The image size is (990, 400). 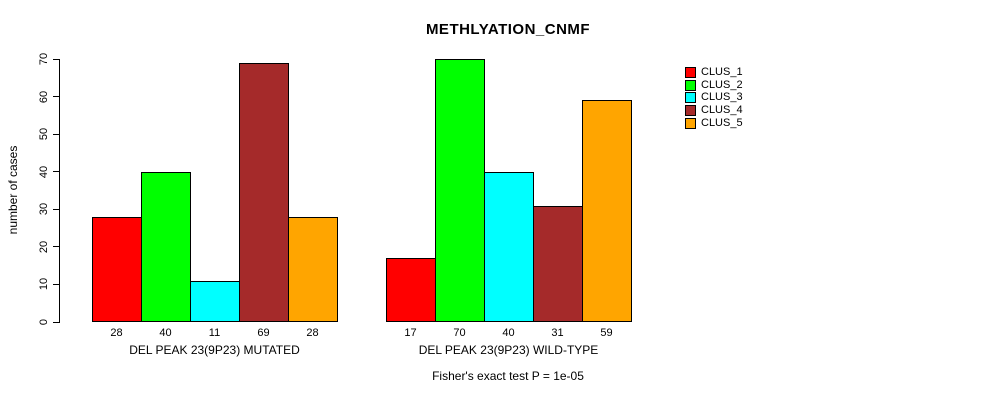 What do you see at coordinates (44, 284) in the screenshot?
I see `y-axis-tick-label: 10` at bounding box center [44, 284].